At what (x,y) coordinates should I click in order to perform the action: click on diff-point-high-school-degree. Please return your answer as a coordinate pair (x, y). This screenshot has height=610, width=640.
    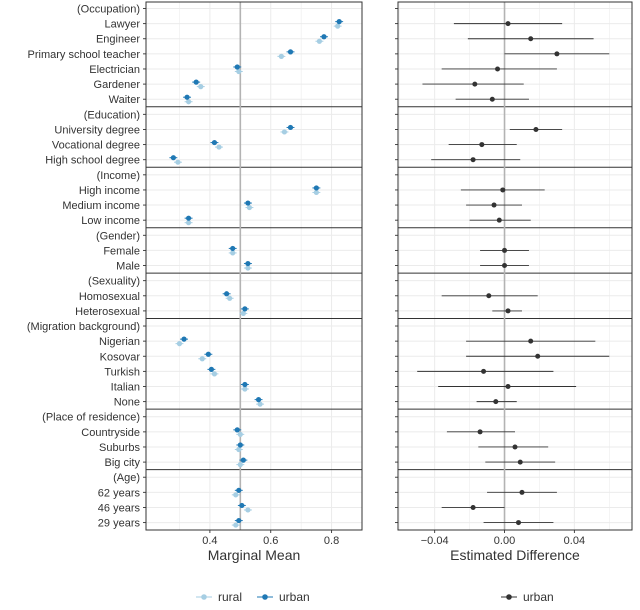
    Looking at the image, I should click on (473, 160).